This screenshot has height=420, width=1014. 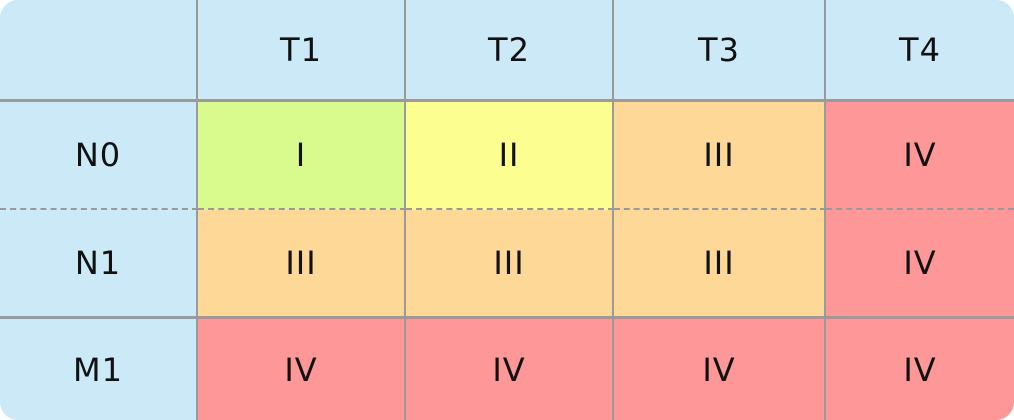 What do you see at coordinates (510, 51) in the screenshot?
I see `column-header-t2: T2` at bounding box center [510, 51].